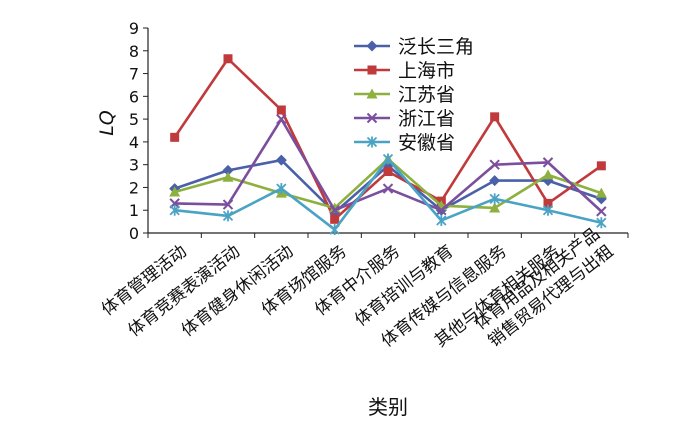  What do you see at coordinates (134, 51) in the screenshot?
I see `y-tick-label: 8` at bounding box center [134, 51].